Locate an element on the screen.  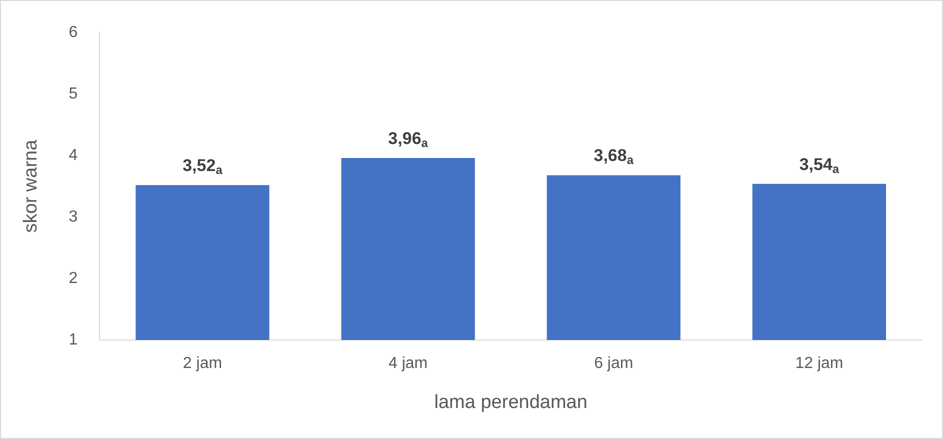
x-tick-label: 6 jam is located at coordinates (614, 363).